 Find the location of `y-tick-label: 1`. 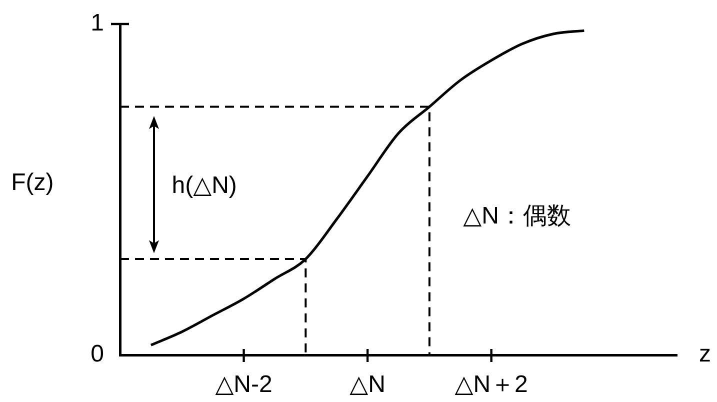

y-tick-label: 1 is located at coordinates (97, 23).